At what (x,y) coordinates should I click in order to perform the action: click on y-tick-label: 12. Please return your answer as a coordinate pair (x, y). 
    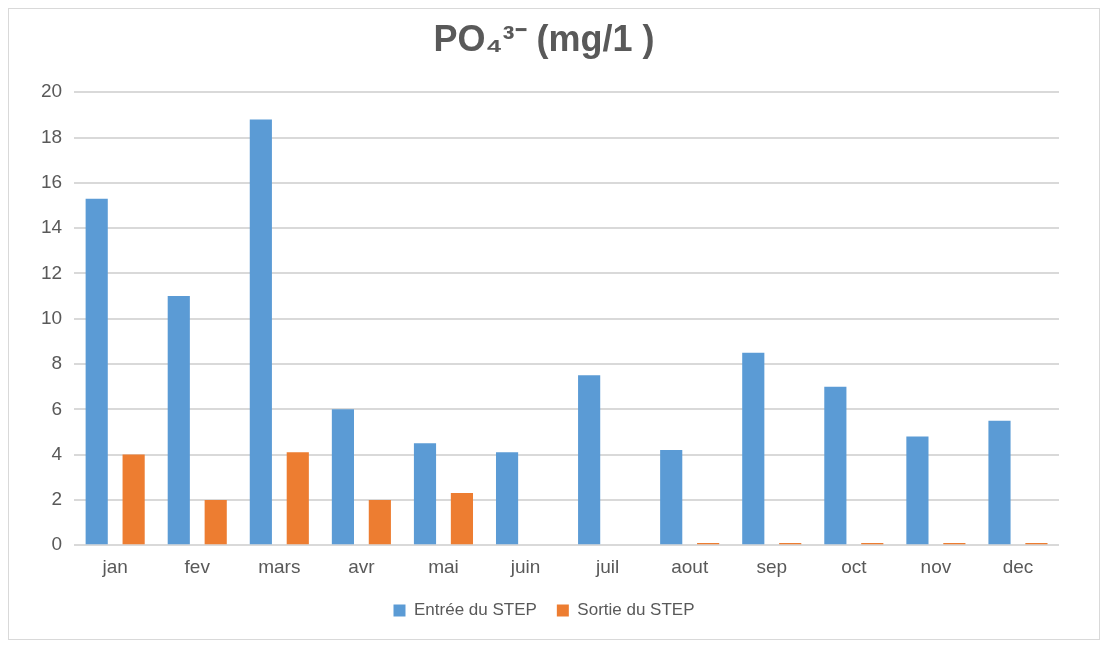
    Looking at the image, I should click on (51, 272).